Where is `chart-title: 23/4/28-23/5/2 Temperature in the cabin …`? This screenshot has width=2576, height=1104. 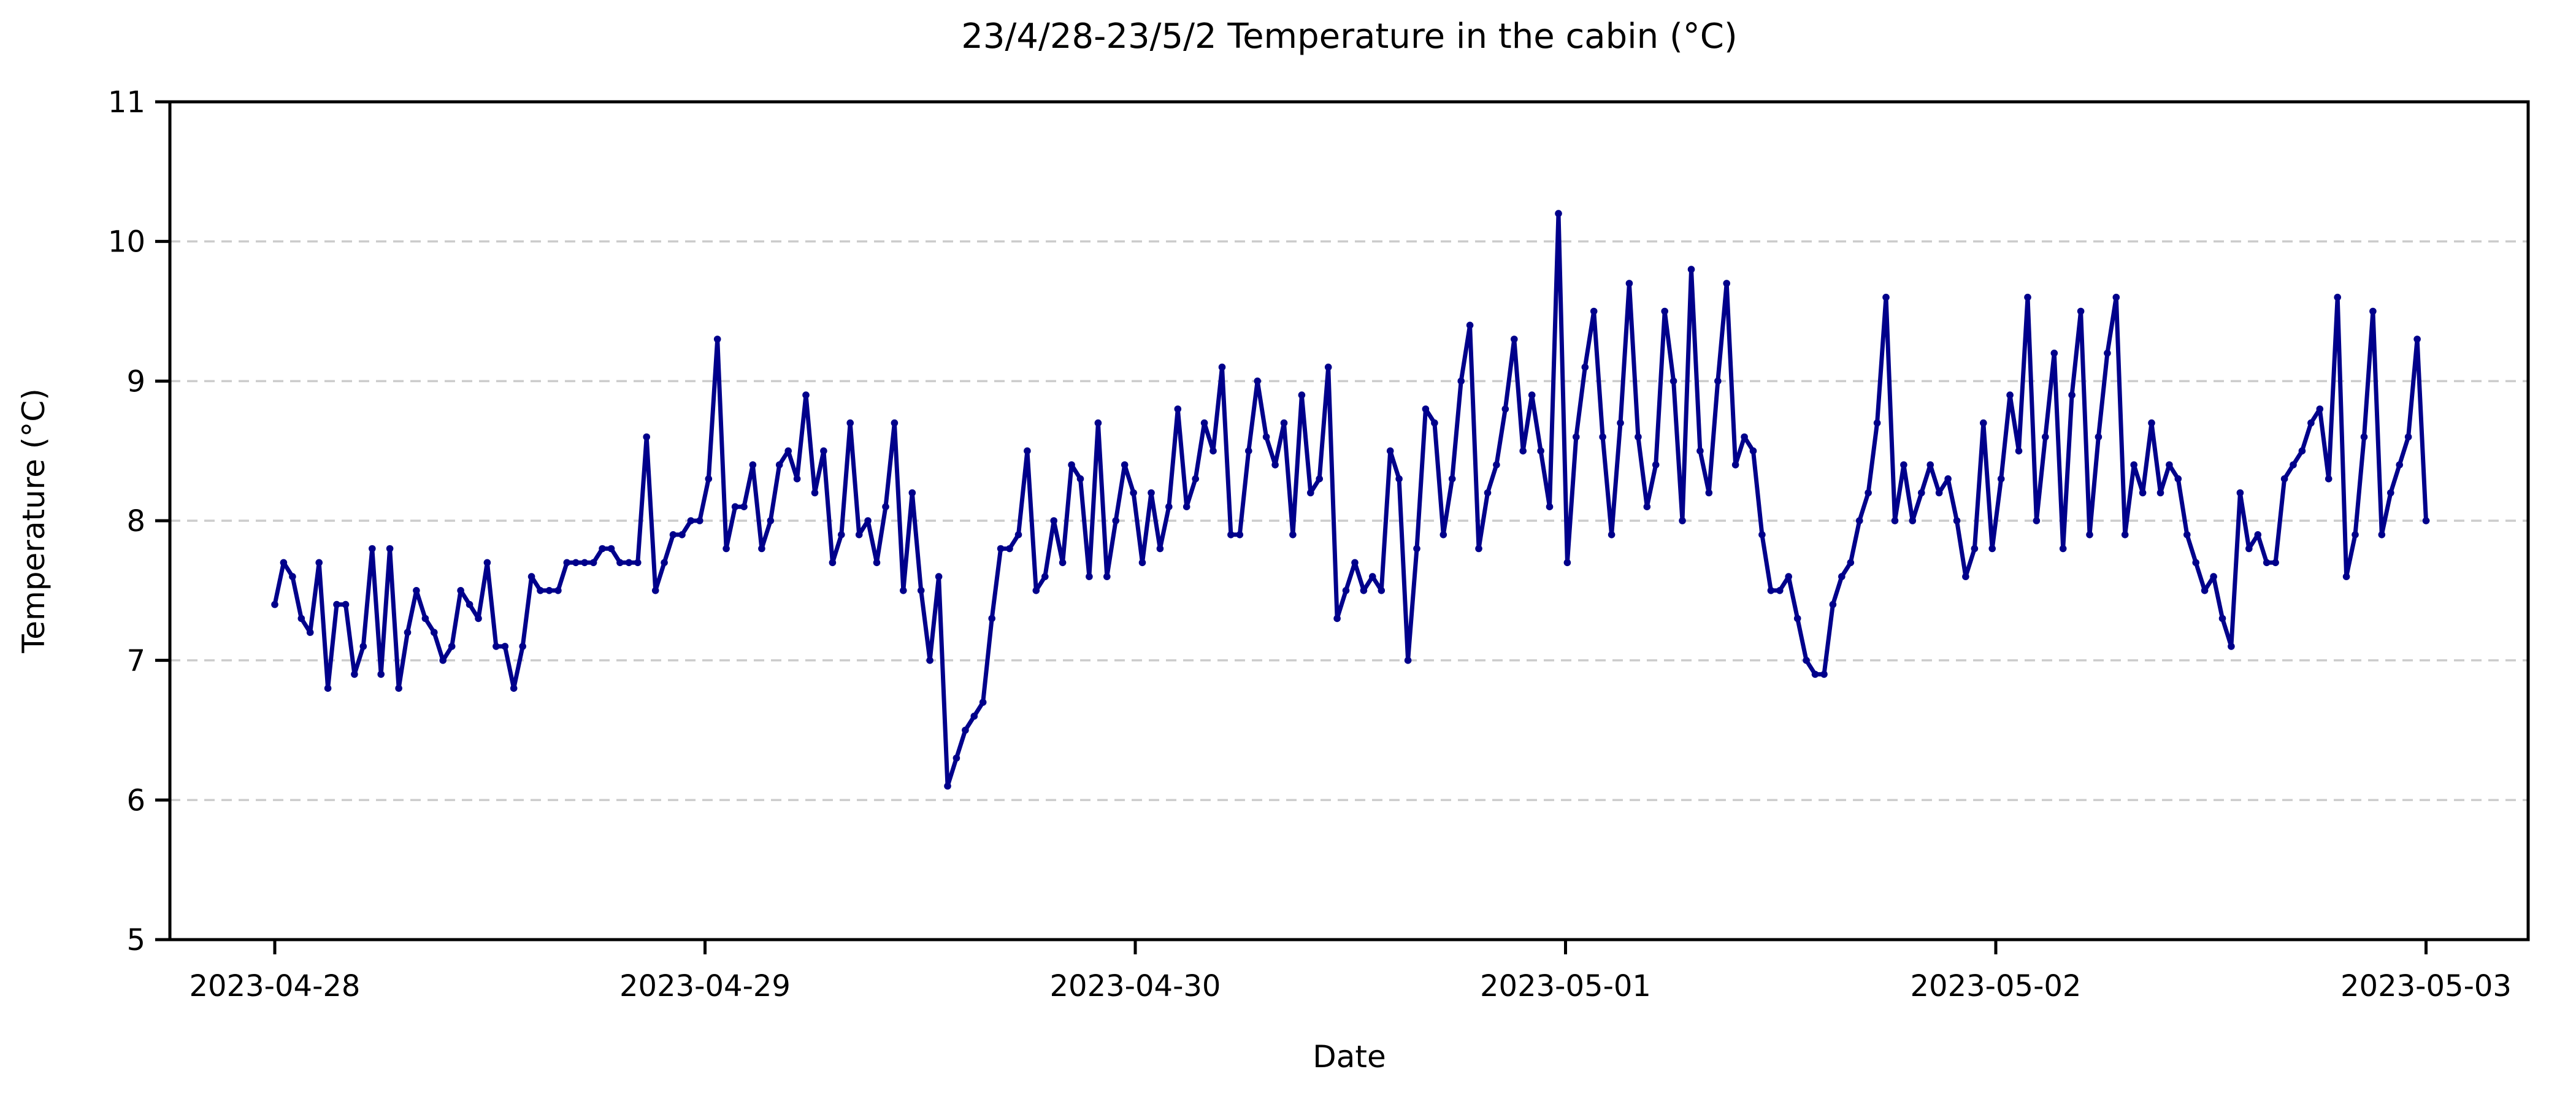 chart-title: 23/4/28-23/5/2 Temperature in the cabin … is located at coordinates (1349, 36).